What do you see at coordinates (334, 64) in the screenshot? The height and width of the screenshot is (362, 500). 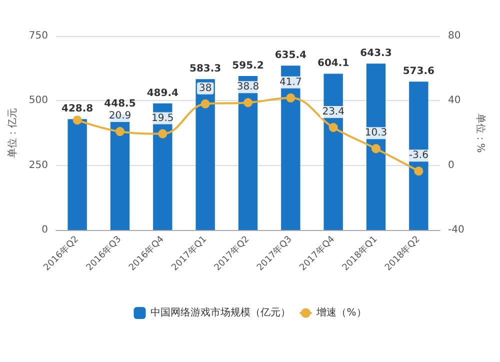 I see `data-label: 604.1` at bounding box center [334, 64].